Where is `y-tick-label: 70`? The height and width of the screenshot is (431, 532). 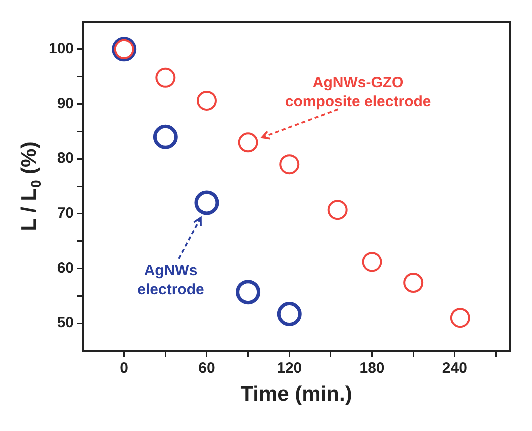 y-tick-label: 70 is located at coordinates (65, 213).